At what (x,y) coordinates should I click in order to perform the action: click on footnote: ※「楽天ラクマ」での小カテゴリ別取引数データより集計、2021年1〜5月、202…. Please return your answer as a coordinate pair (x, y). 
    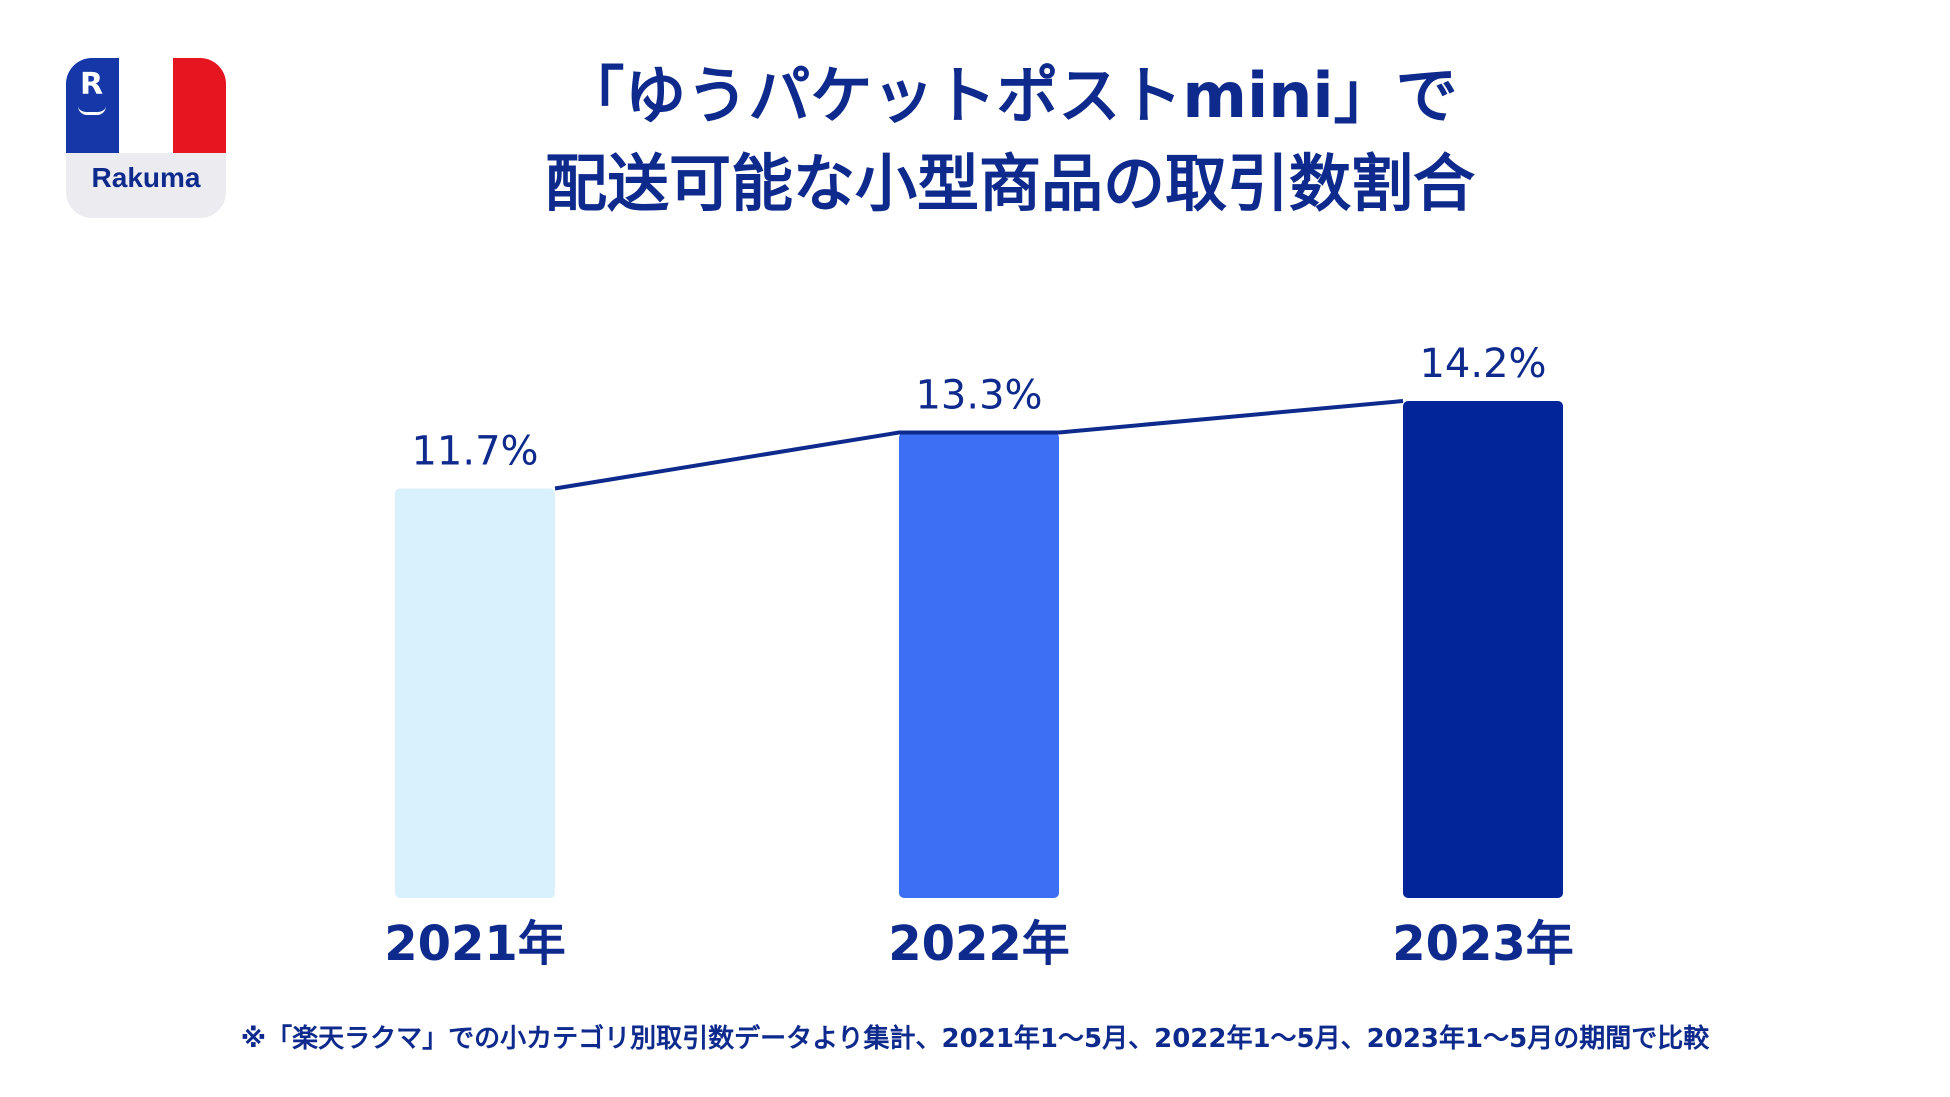
    Looking at the image, I should click on (975, 1039).